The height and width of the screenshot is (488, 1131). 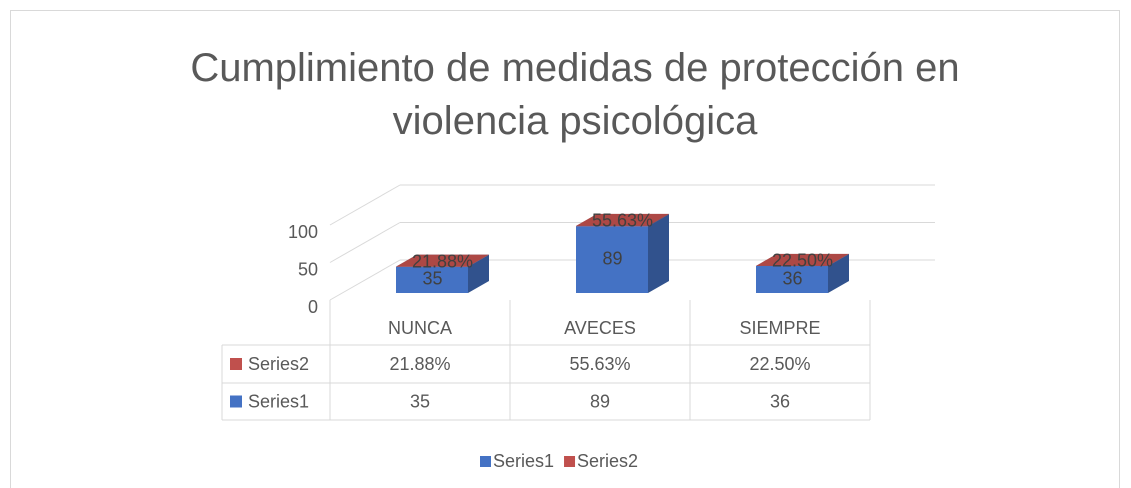 What do you see at coordinates (779, 328) in the screenshot?
I see `x-tick-label: SIEMPRE` at bounding box center [779, 328].